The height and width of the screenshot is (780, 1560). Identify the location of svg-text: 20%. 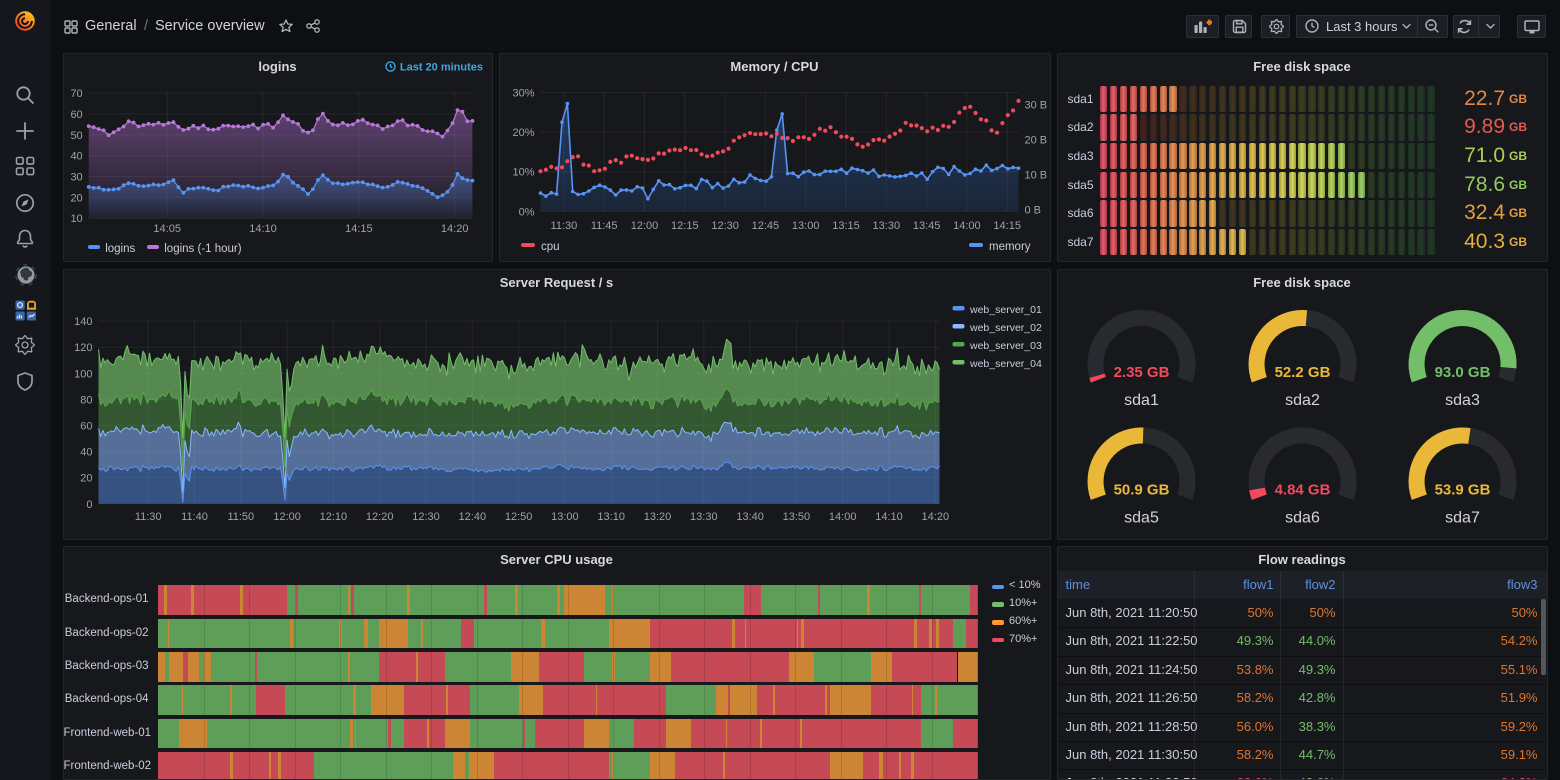
(523, 133).